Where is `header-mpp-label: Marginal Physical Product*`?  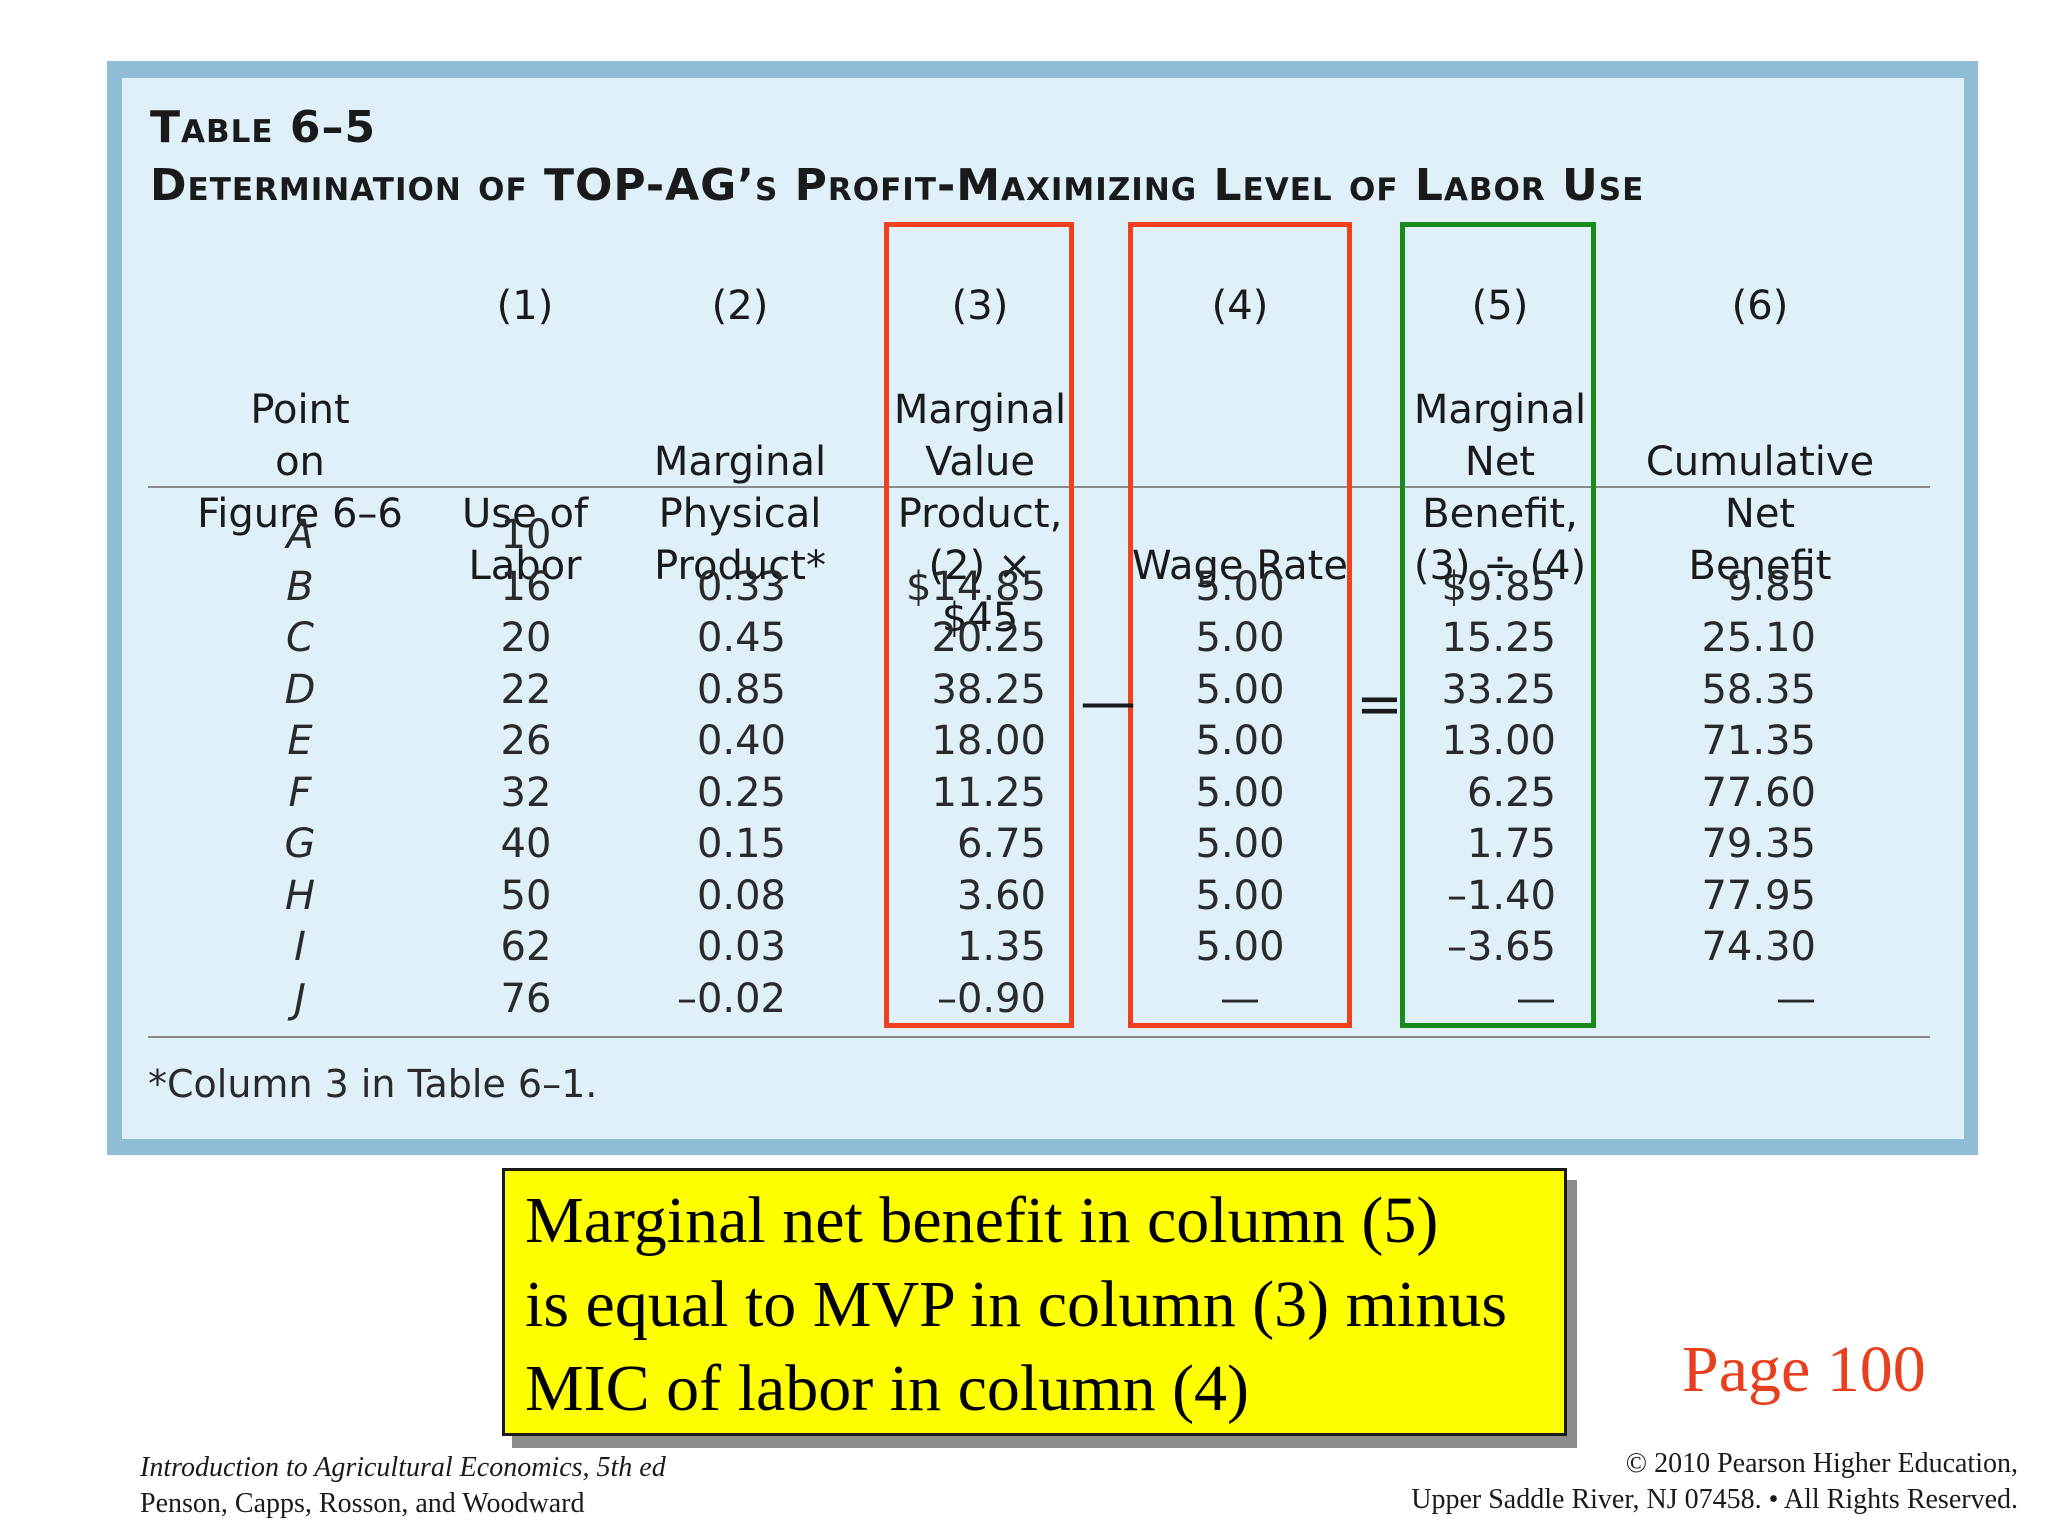 header-mpp-label: Marginal Physical Product* is located at coordinates (740, 514).